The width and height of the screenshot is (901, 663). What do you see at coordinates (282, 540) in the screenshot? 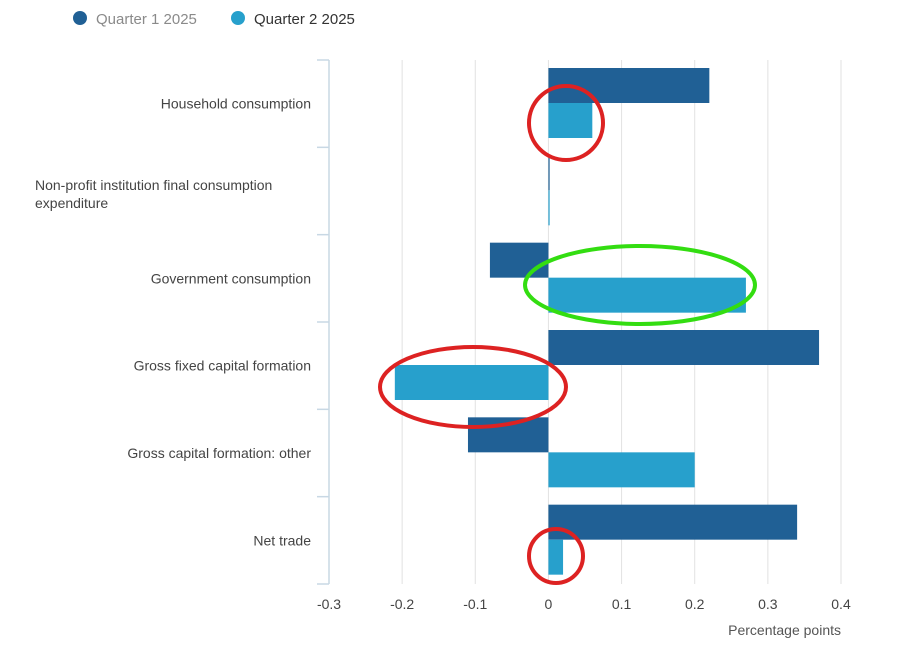
I see `category-label: Net trade` at bounding box center [282, 540].